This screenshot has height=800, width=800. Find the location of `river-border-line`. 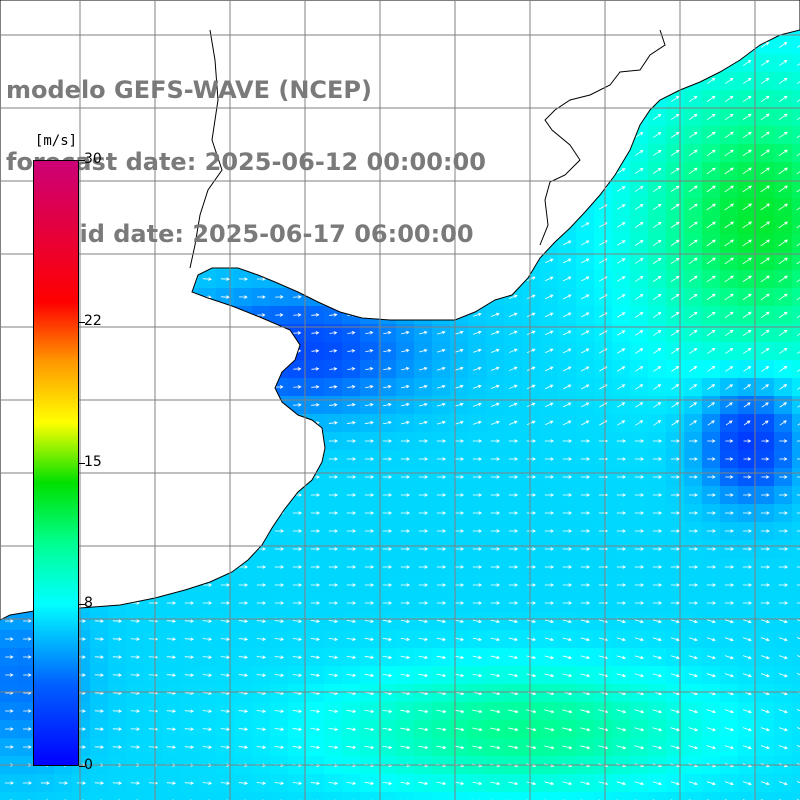

river-border-line is located at coordinates (206, 149).